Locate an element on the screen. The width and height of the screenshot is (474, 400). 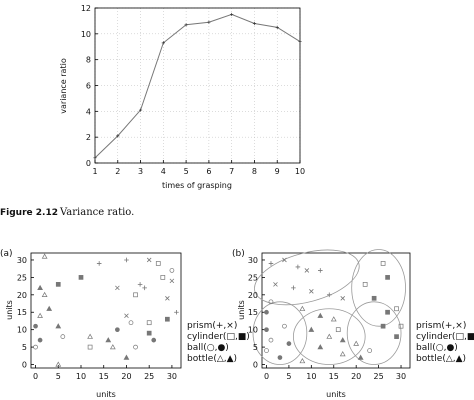
x-tick-label: 8 is located at coordinates (254, 171).